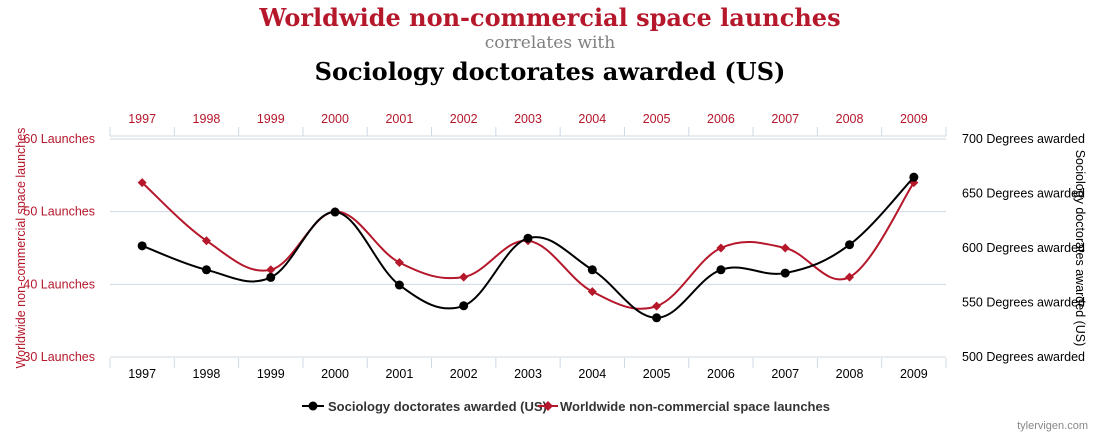 Image resolution: width=1100 pixels, height=434 pixels. Describe the element at coordinates (207, 374) in the screenshot. I see `bottom-tick-label: 1998` at that location.